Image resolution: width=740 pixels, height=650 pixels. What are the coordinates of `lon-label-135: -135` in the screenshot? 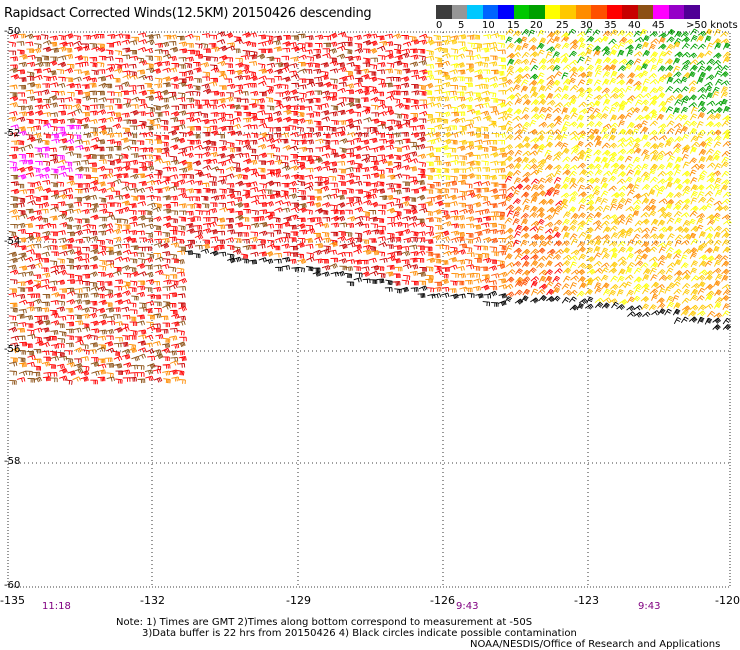 It's located at (12, 600).